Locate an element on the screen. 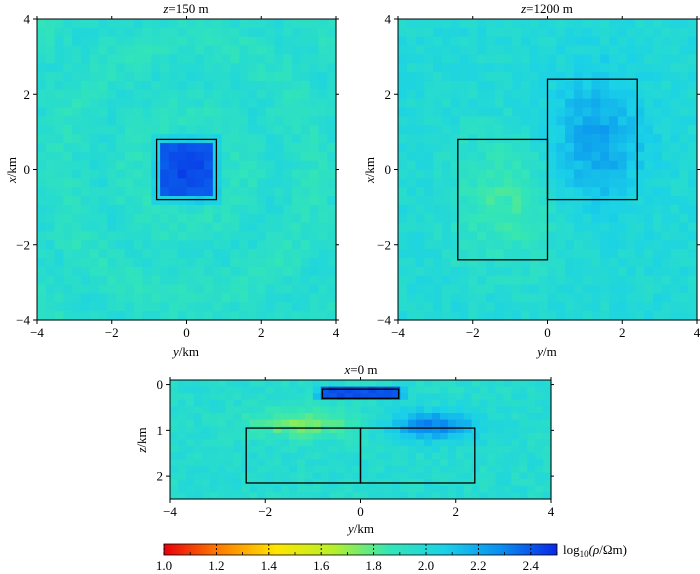 This screenshot has width=700, height=574. colorbar-tick-label: 1.8 is located at coordinates (373, 565).